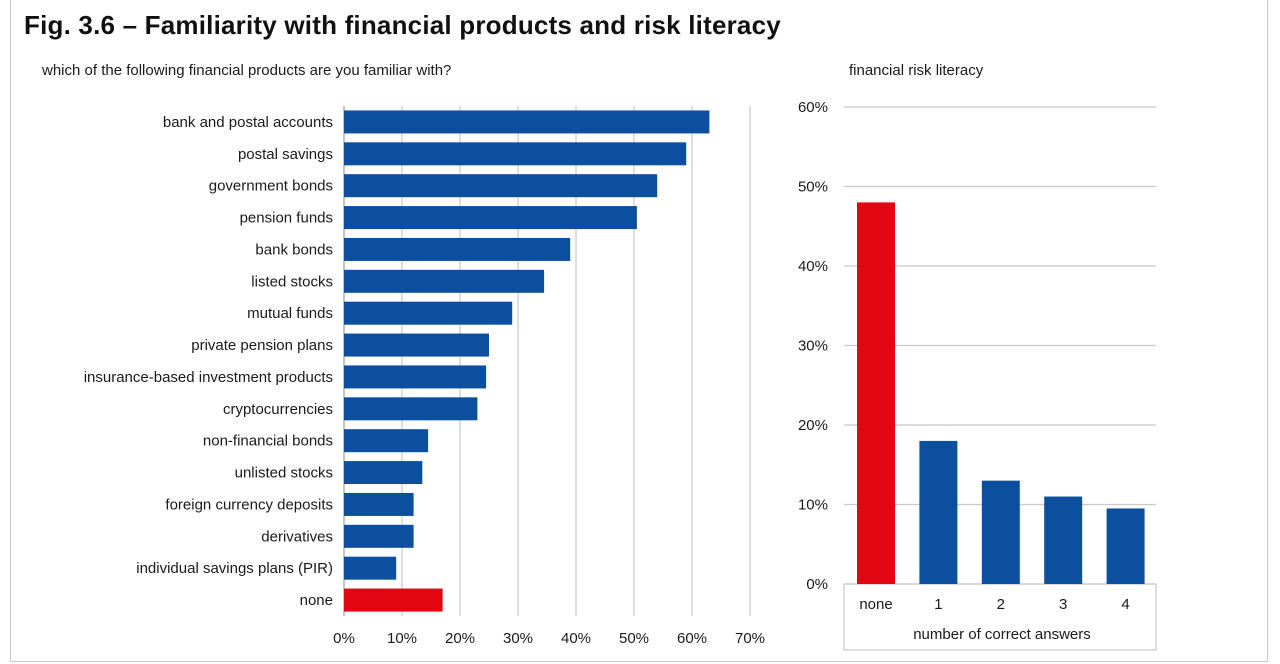  Describe the element at coordinates (262, 345) in the screenshot. I see `category-label: private pension plans` at that location.